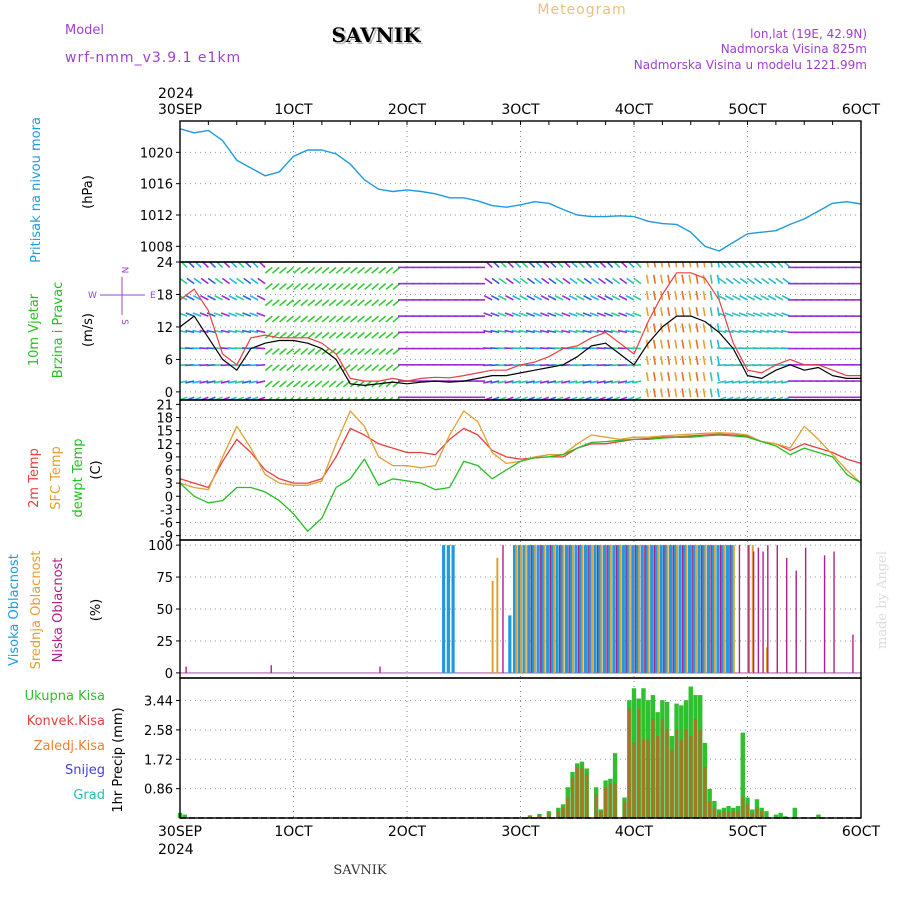 The width and height of the screenshot is (900, 900). Describe the element at coordinates (808, 34) in the screenshot. I see `coords-label: lon,lat (19E, 42.9N)` at that location.